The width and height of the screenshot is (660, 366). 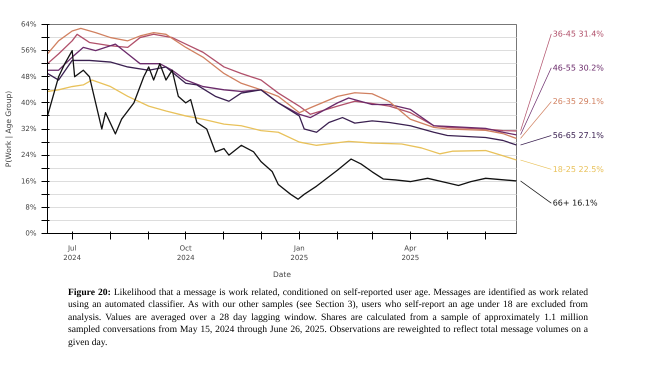 I want to click on text: 36-45 31.4%, so click(x=578, y=33).